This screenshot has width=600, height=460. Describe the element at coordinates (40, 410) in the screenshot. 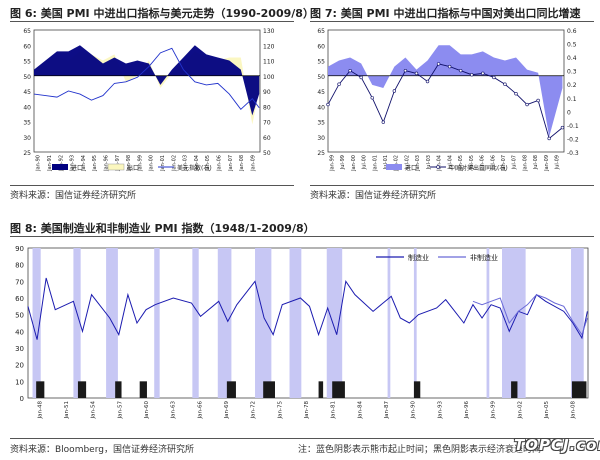

I see `fig8-x-tick: Jan-48` at that location.